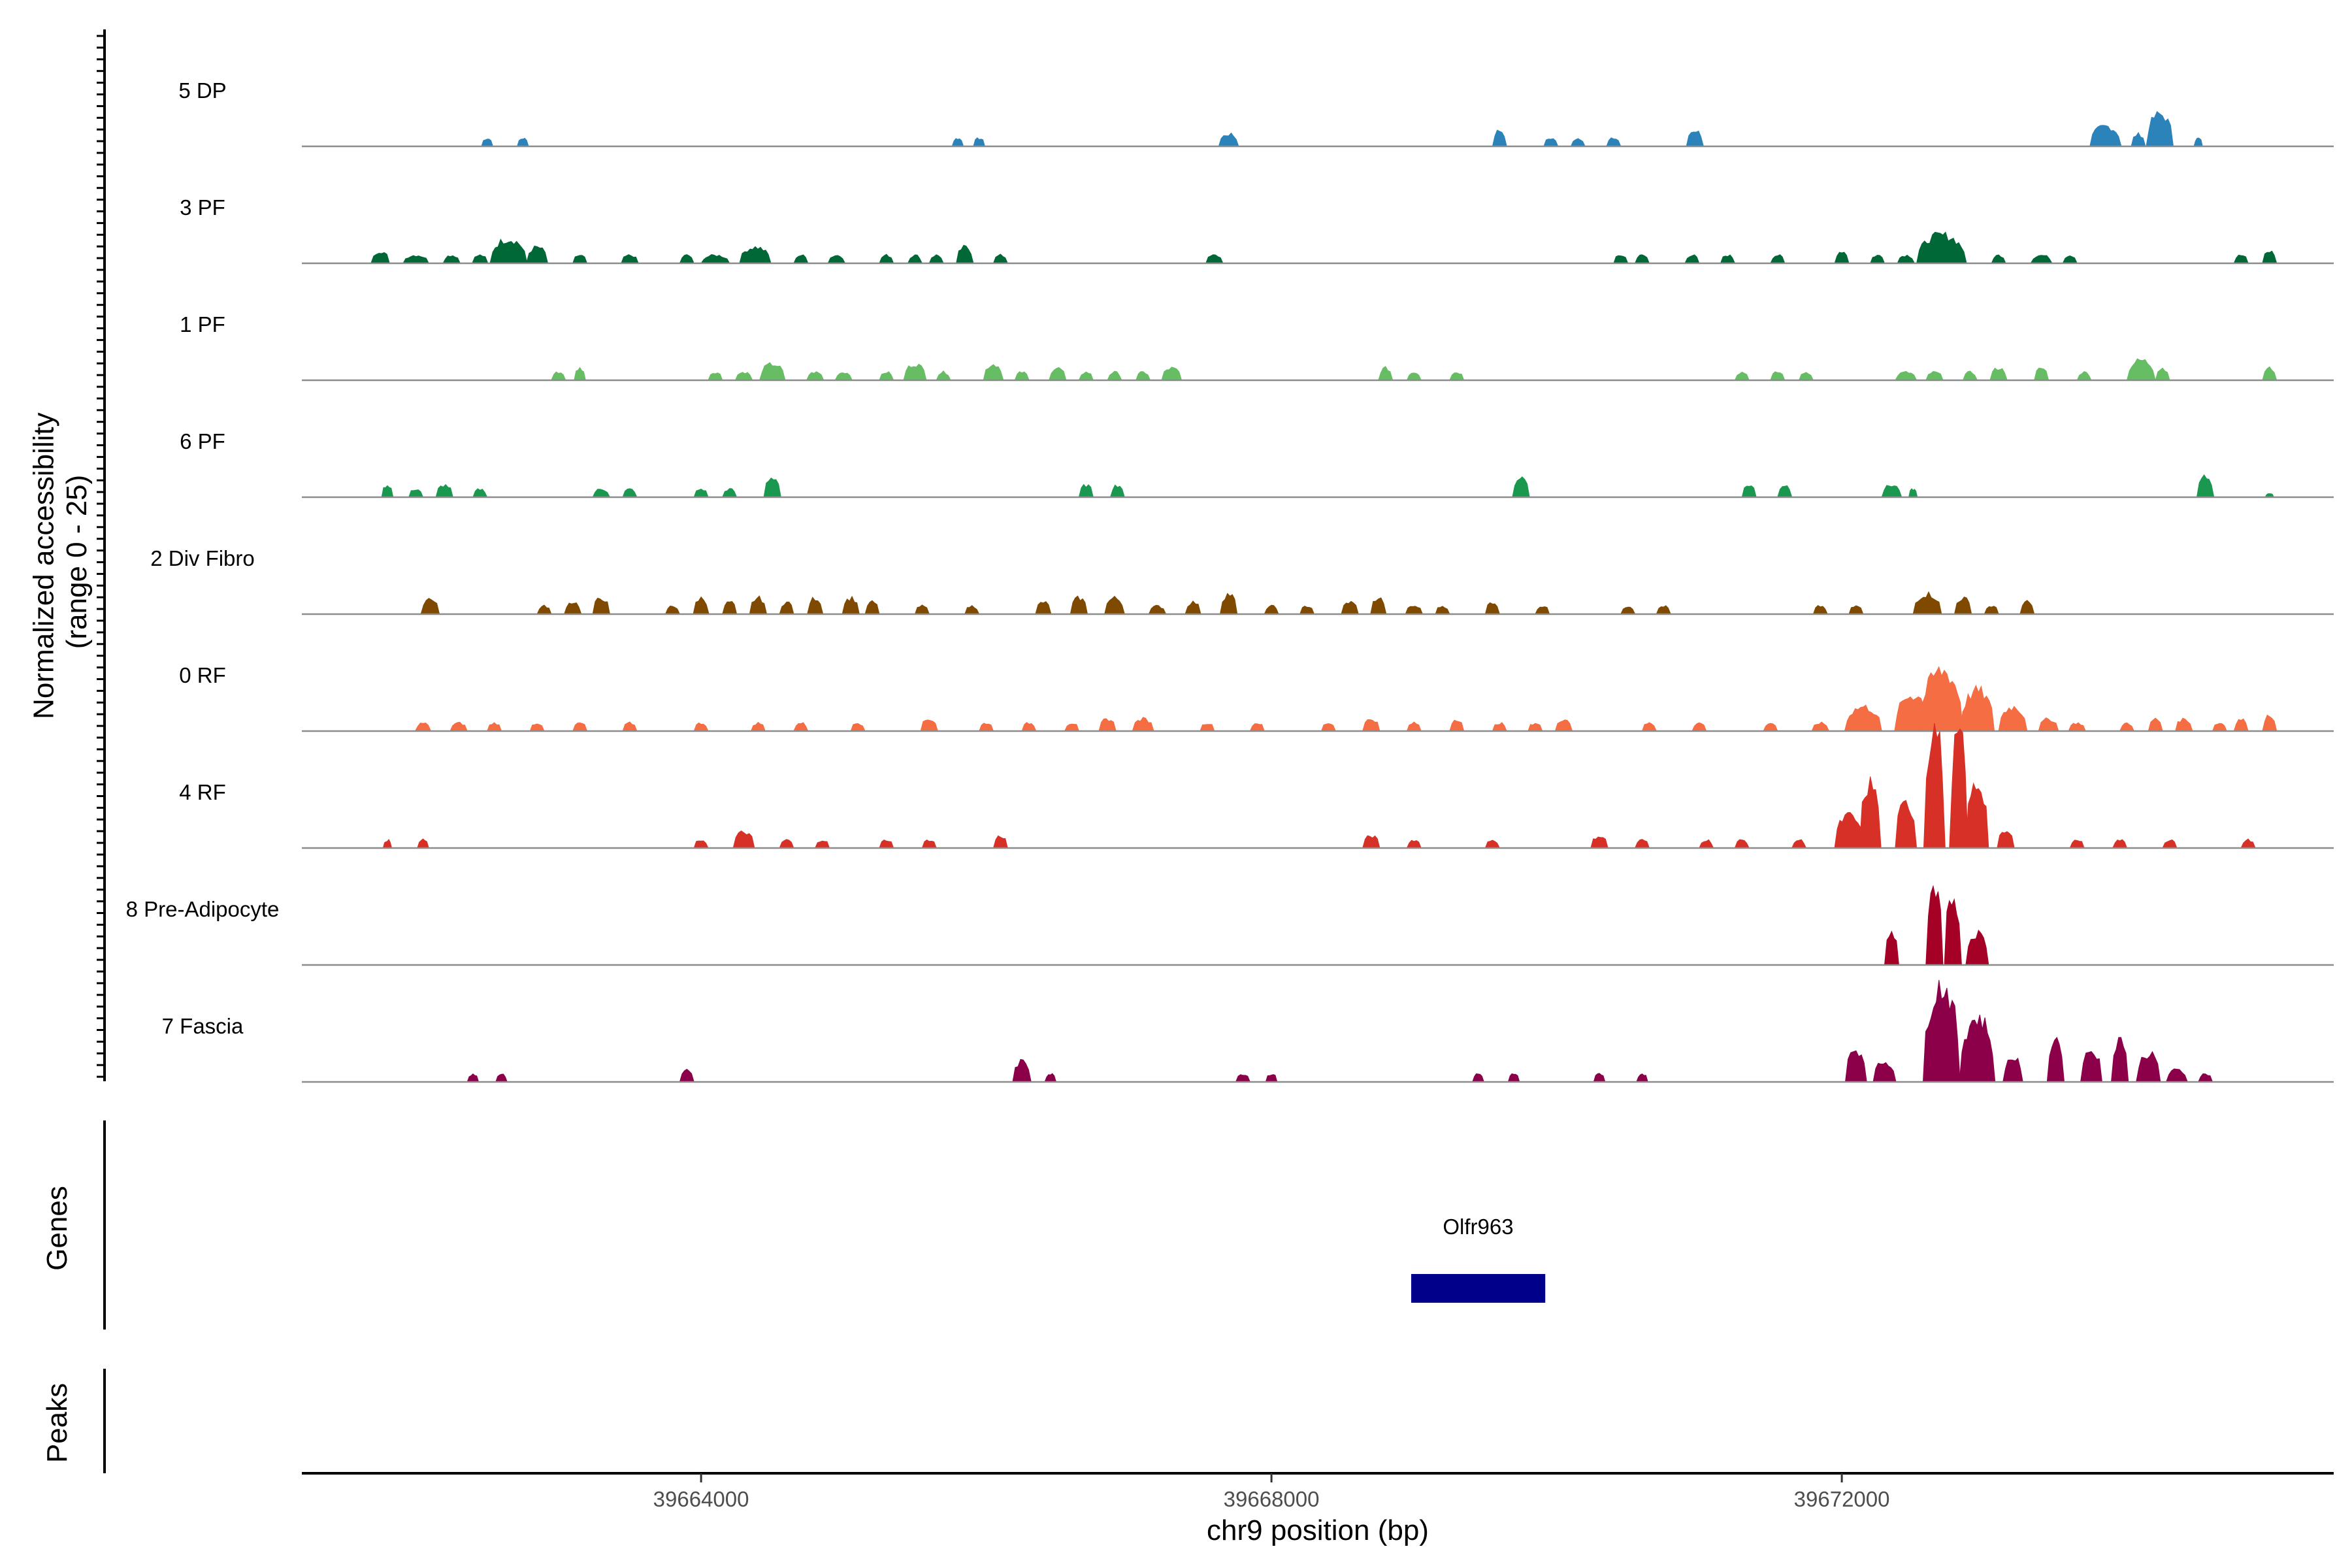 The height and width of the screenshot is (1568, 2352). Describe the element at coordinates (1478, 1259) in the screenshot. I see `genes-track: Olfr963` at that location.